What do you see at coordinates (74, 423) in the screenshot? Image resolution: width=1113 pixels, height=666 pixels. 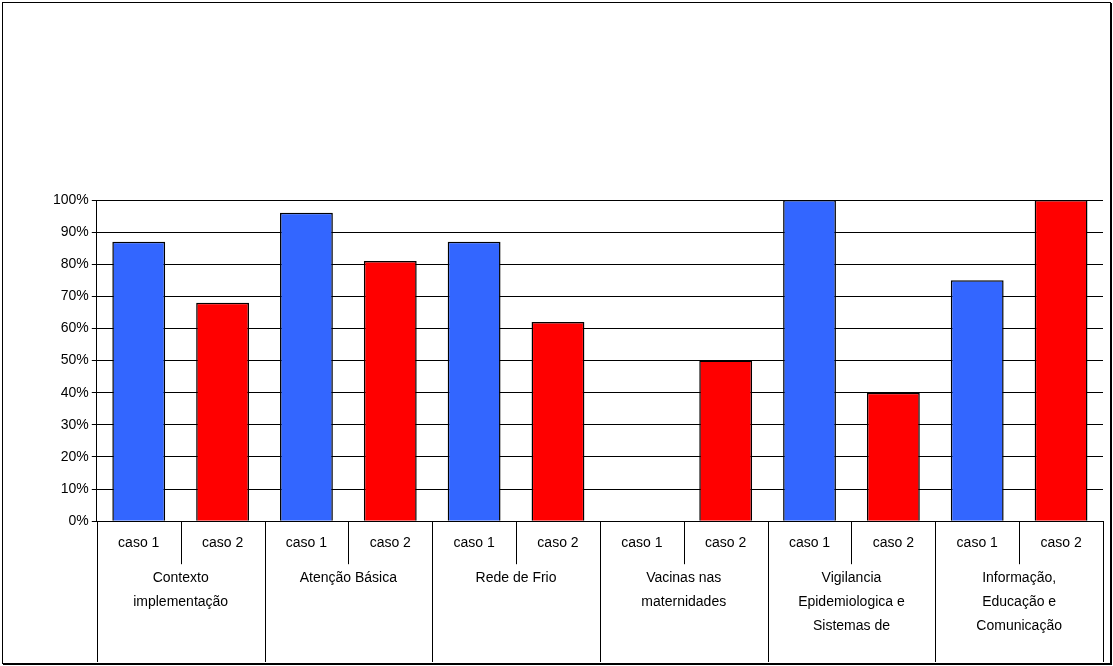 I see `y-tick-label: 30%` at bounding box center [74, 423].